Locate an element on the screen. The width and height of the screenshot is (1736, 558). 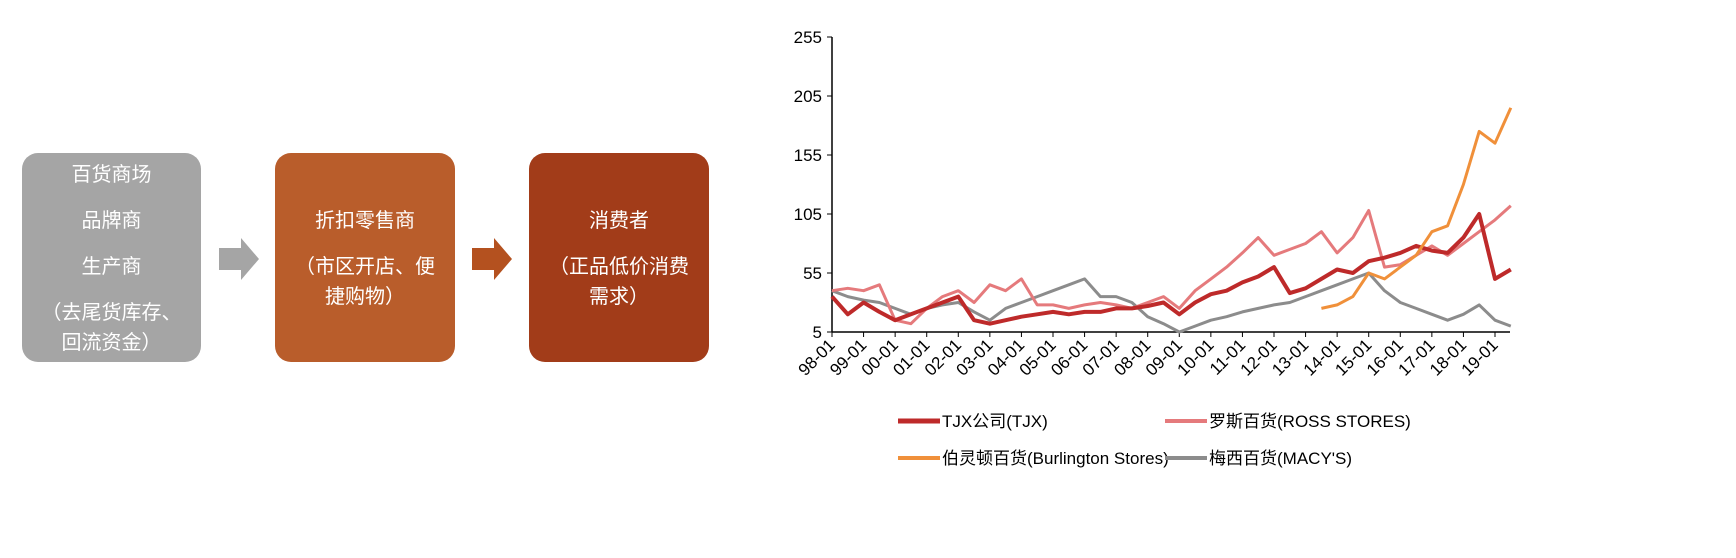
y-tick-label: 255 is located at coordinates (808, 37).